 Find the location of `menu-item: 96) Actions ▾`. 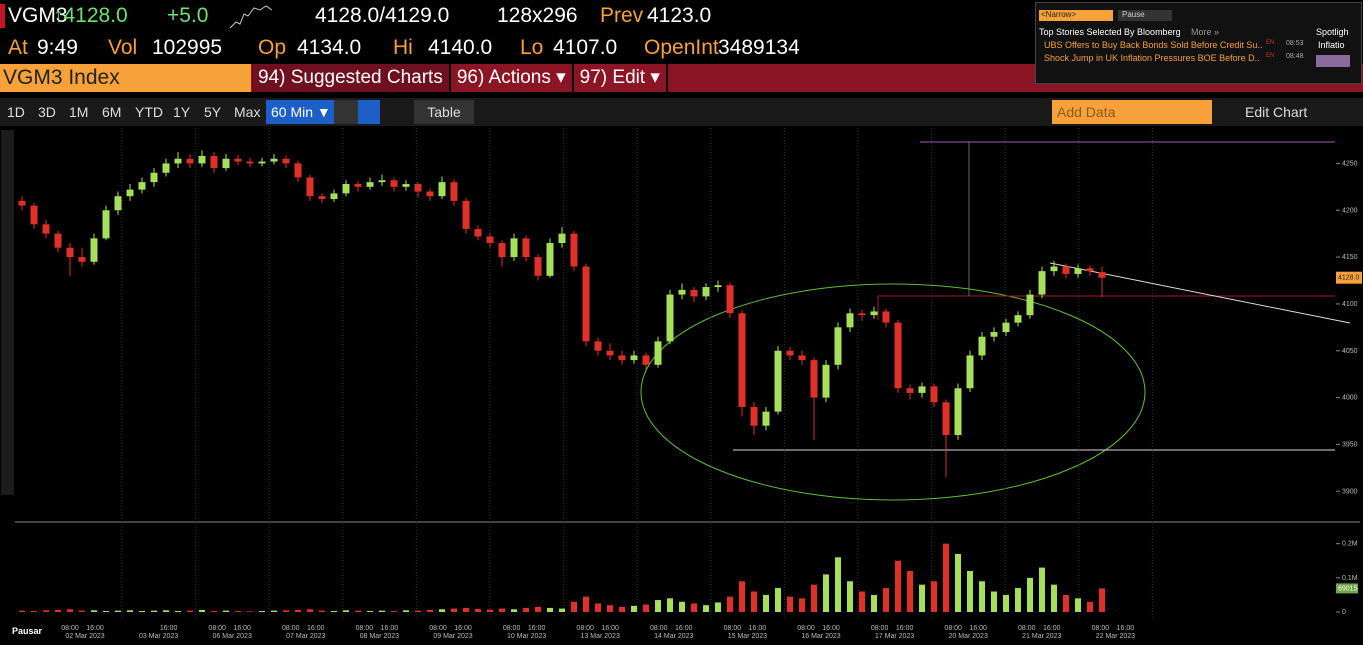

menu-item: 96) Actions ▾ is located at coordinates (512, 78).